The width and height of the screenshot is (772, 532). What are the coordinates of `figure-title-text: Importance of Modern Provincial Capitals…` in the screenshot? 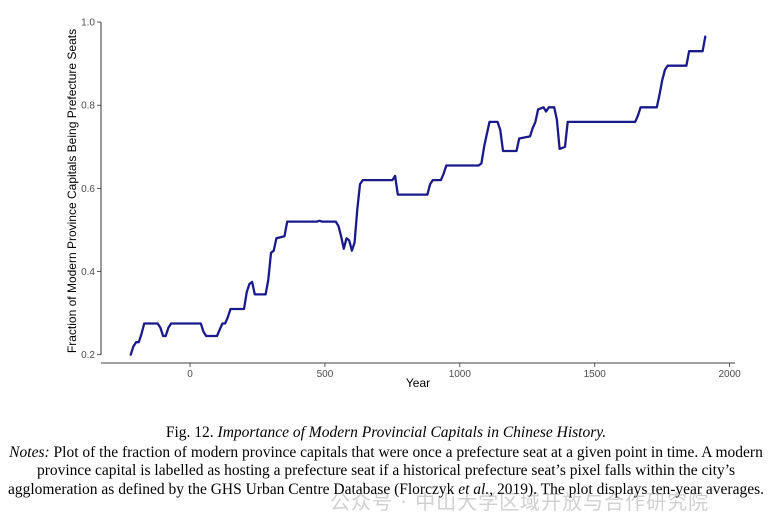 It's located at (412, 432).